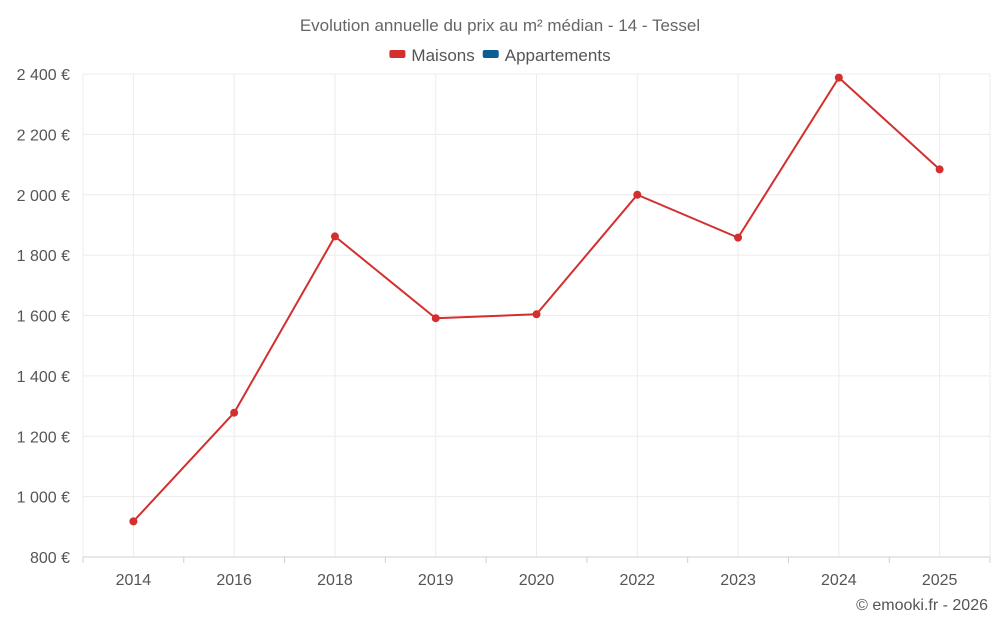 This screenshot has width=1000, height=625. Describe the element at coordinates (922, 605) in the screenshot. I see `credit-text: © emooki.fr - 2026` at that location.